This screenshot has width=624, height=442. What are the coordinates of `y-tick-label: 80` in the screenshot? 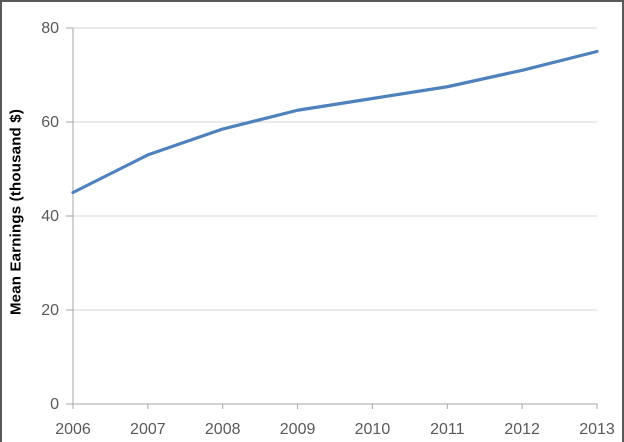 It's located at (50, 28).